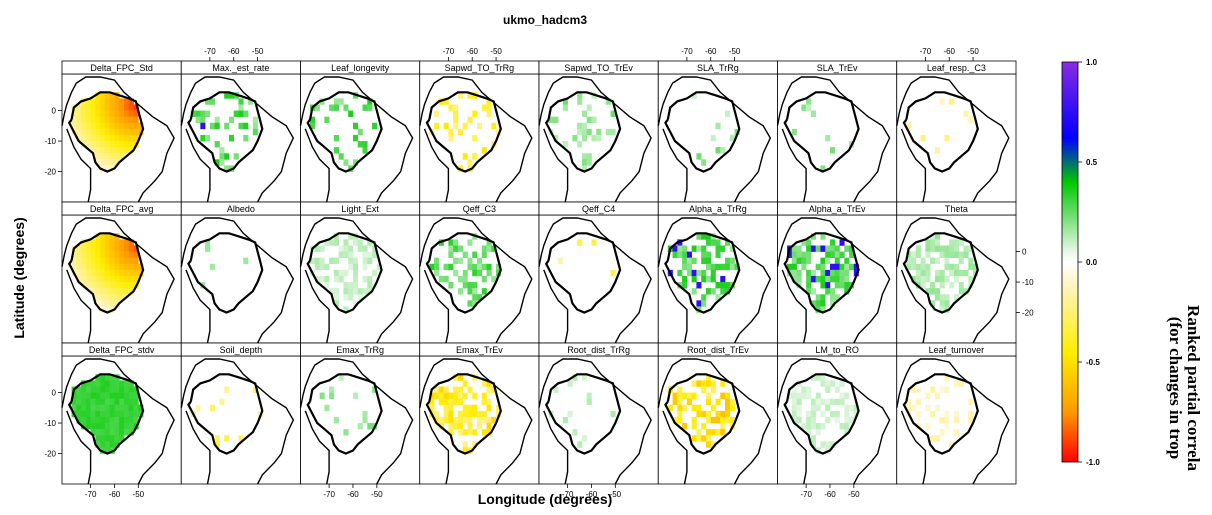  Describe the element at coordinates (837, 68) in the screenshot. I see `panel-title: SLA_TrEv` at that location.